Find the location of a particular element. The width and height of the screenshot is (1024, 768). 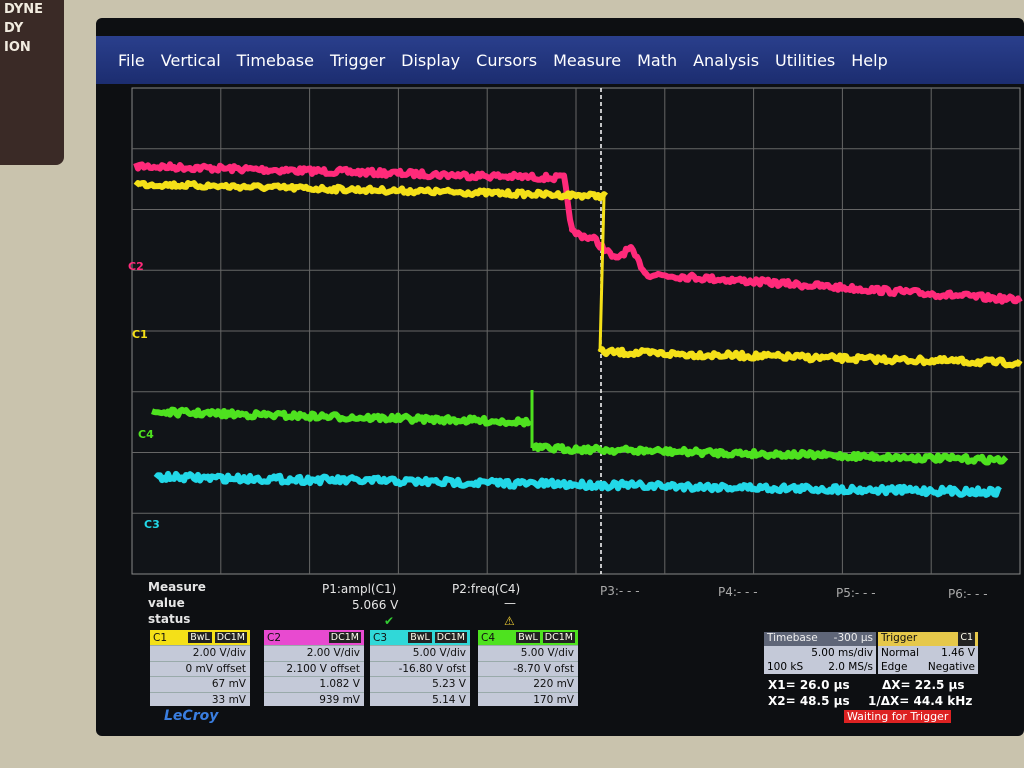

timebase-row: 5.00 ms/div is located at coordinates (820, 653).